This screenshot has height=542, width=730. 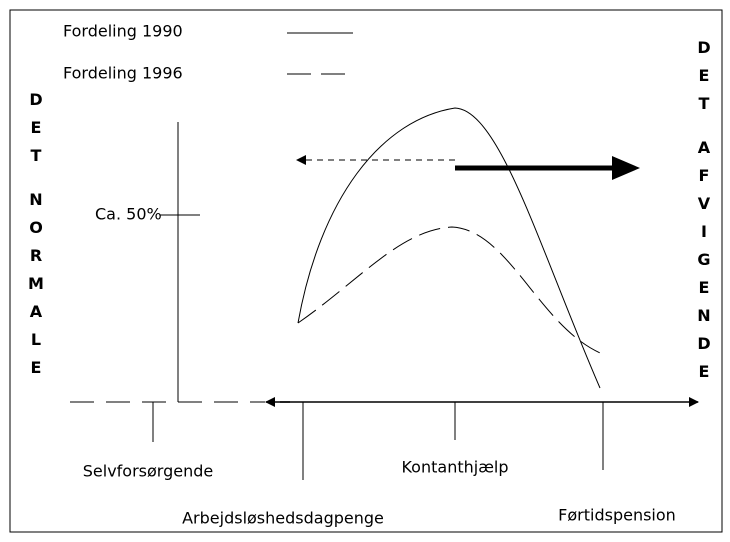 What do you see at coordinates (283, 518) in the screenshot?
I see `category-label: Arbejdsløshedsdagpenge` at bounding box center [283, 518].